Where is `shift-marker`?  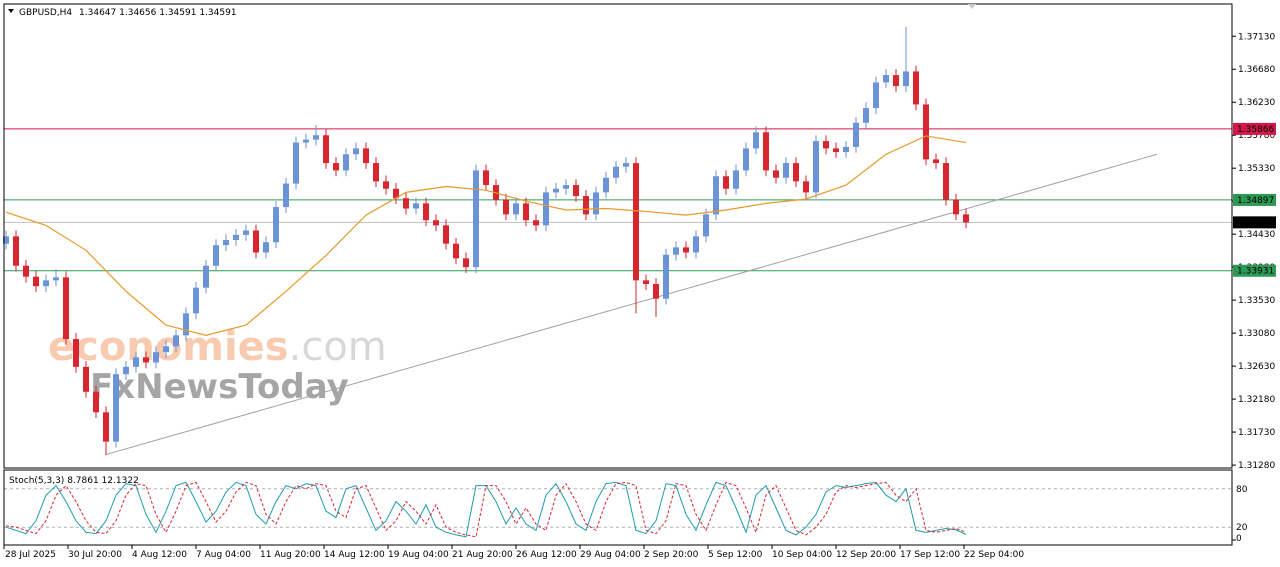 shift-marker is located at coordinates (972, 6).